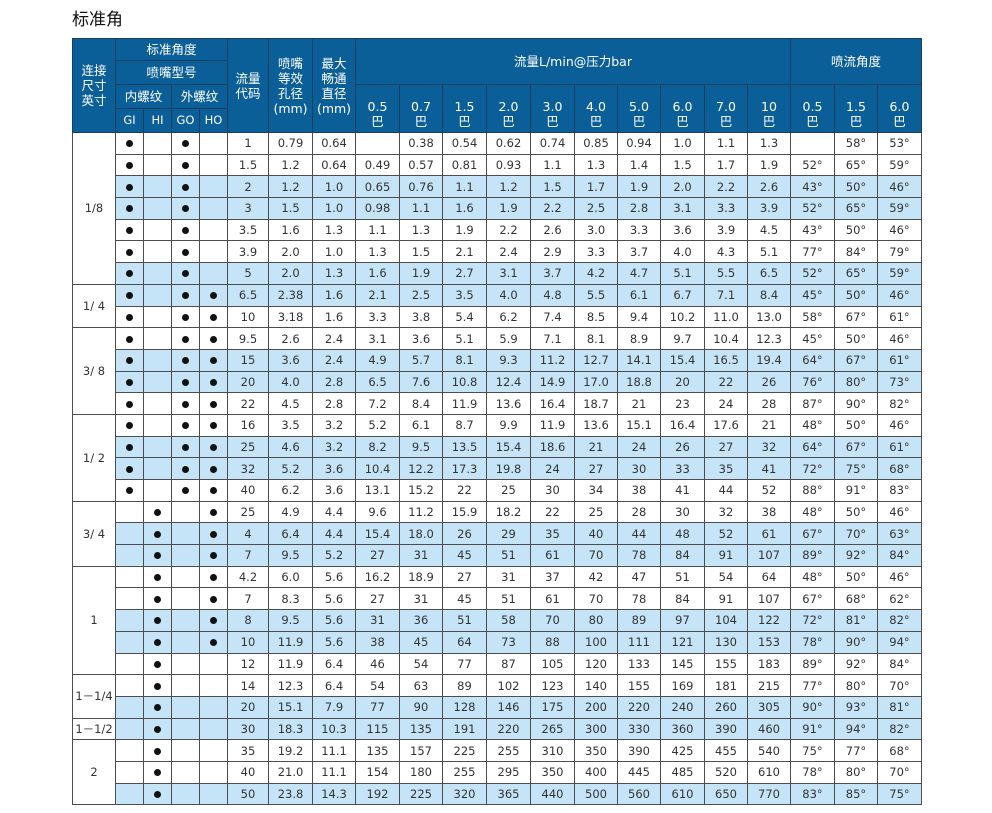 The width and height of the screenshot is (992, 813). Describe the element at coordinates (682, 317) in the screenshot. I see `flow-cell: 10.2` at that location.